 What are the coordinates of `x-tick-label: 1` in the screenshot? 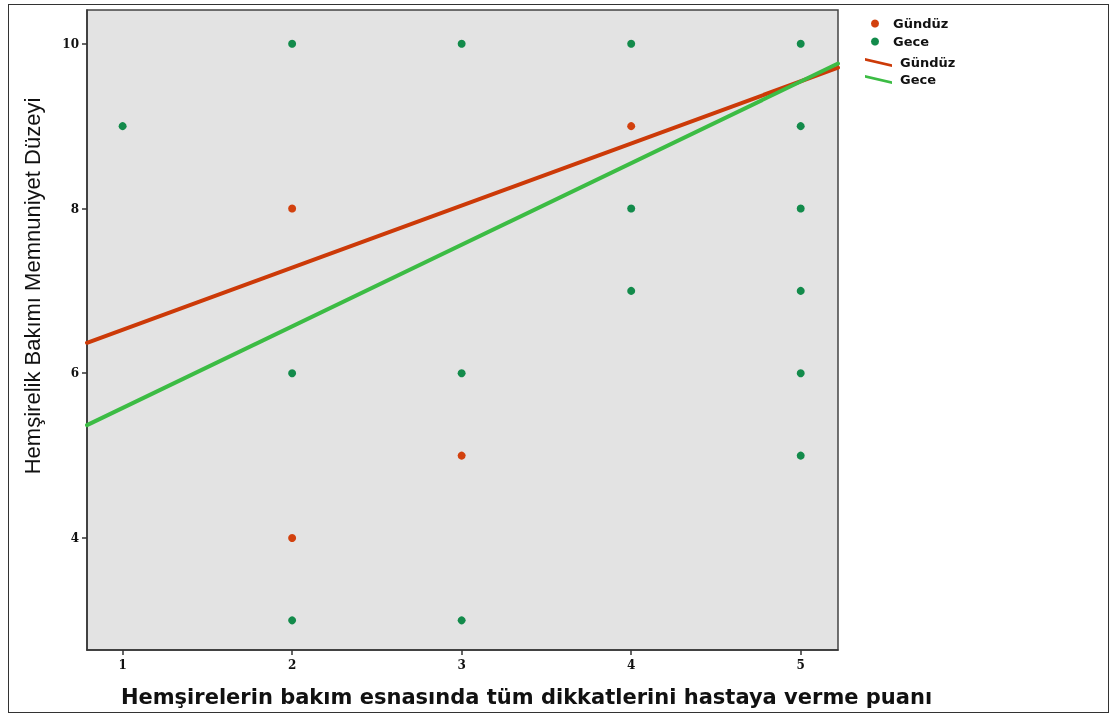 It's located at (122, 665).